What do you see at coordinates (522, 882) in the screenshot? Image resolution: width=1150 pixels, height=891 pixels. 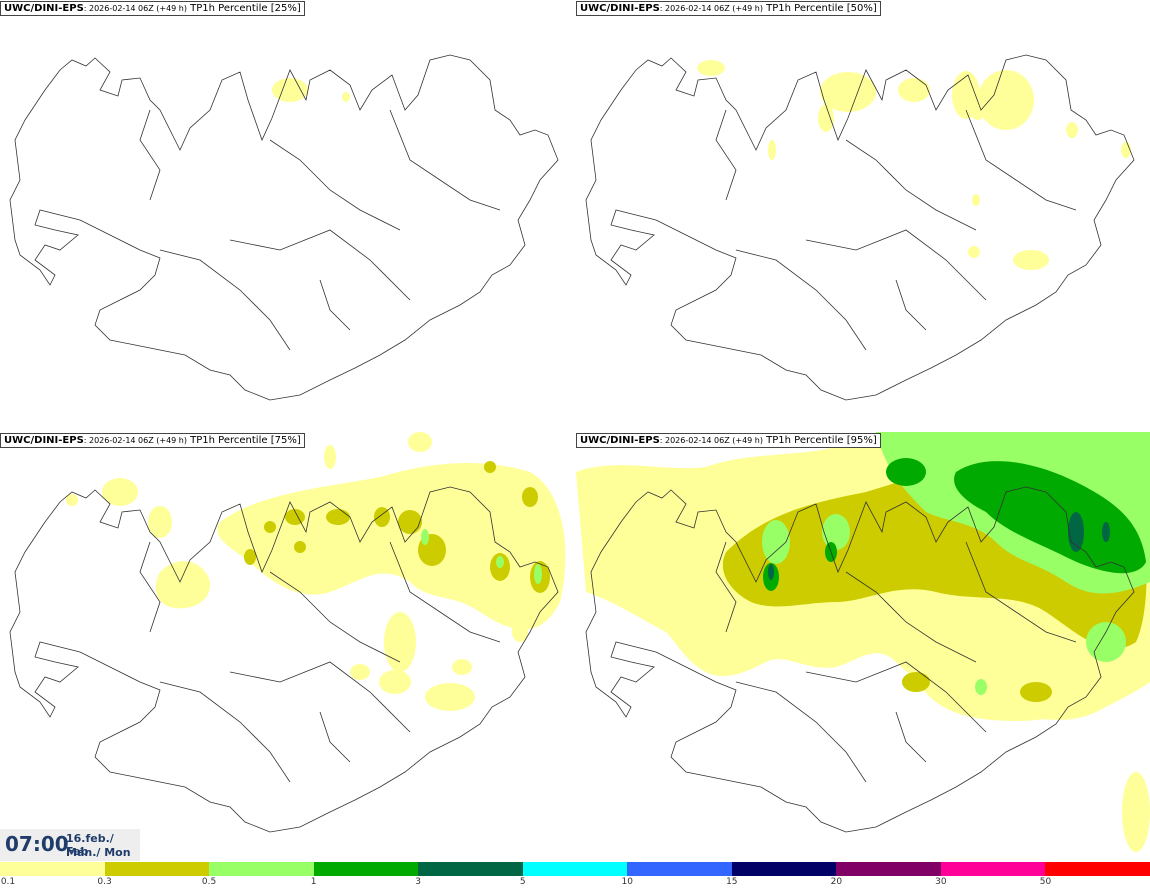 I see `legend-tick-label: 5` at bounding box center [522, 882].